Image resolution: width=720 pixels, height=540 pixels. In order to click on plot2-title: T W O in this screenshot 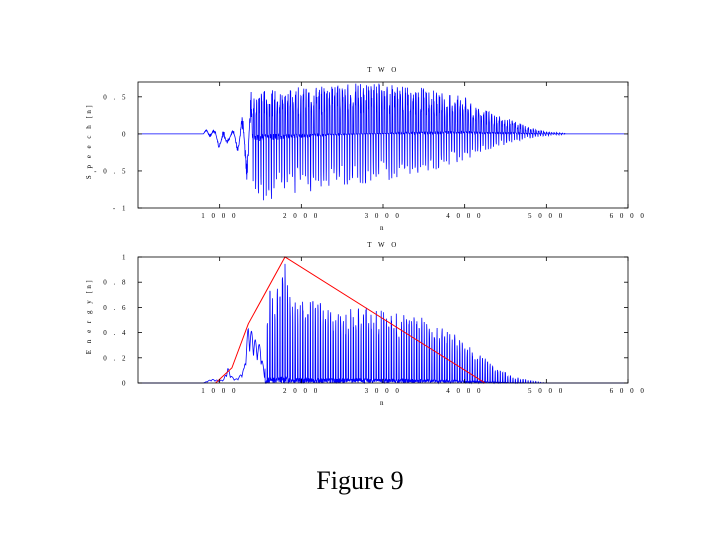, I will do `click(383, 245)`.